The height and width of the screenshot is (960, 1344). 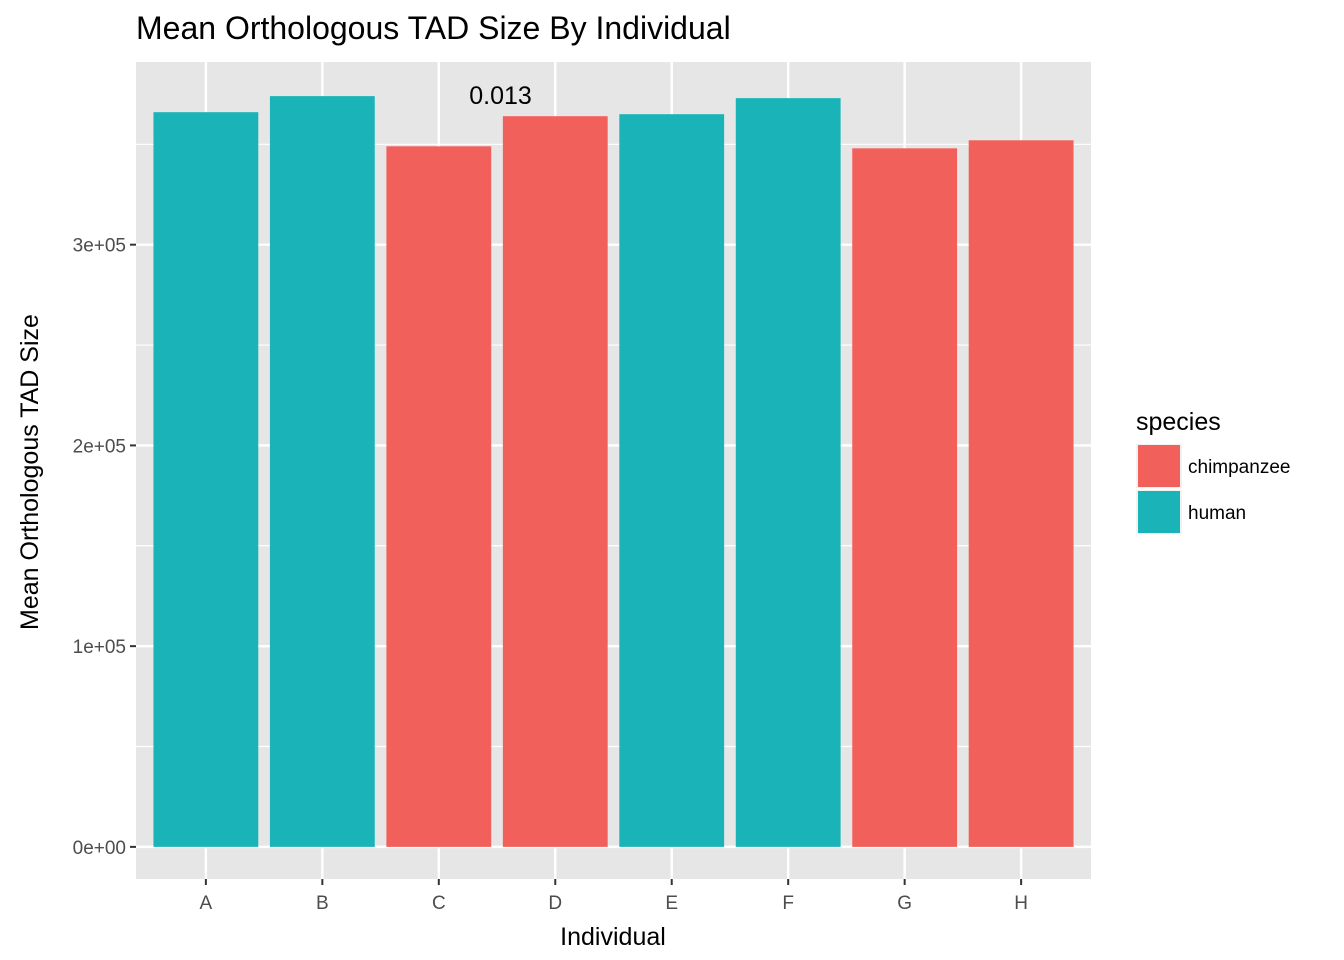 I want to click on bar-h, so click(x=1021, y=493).